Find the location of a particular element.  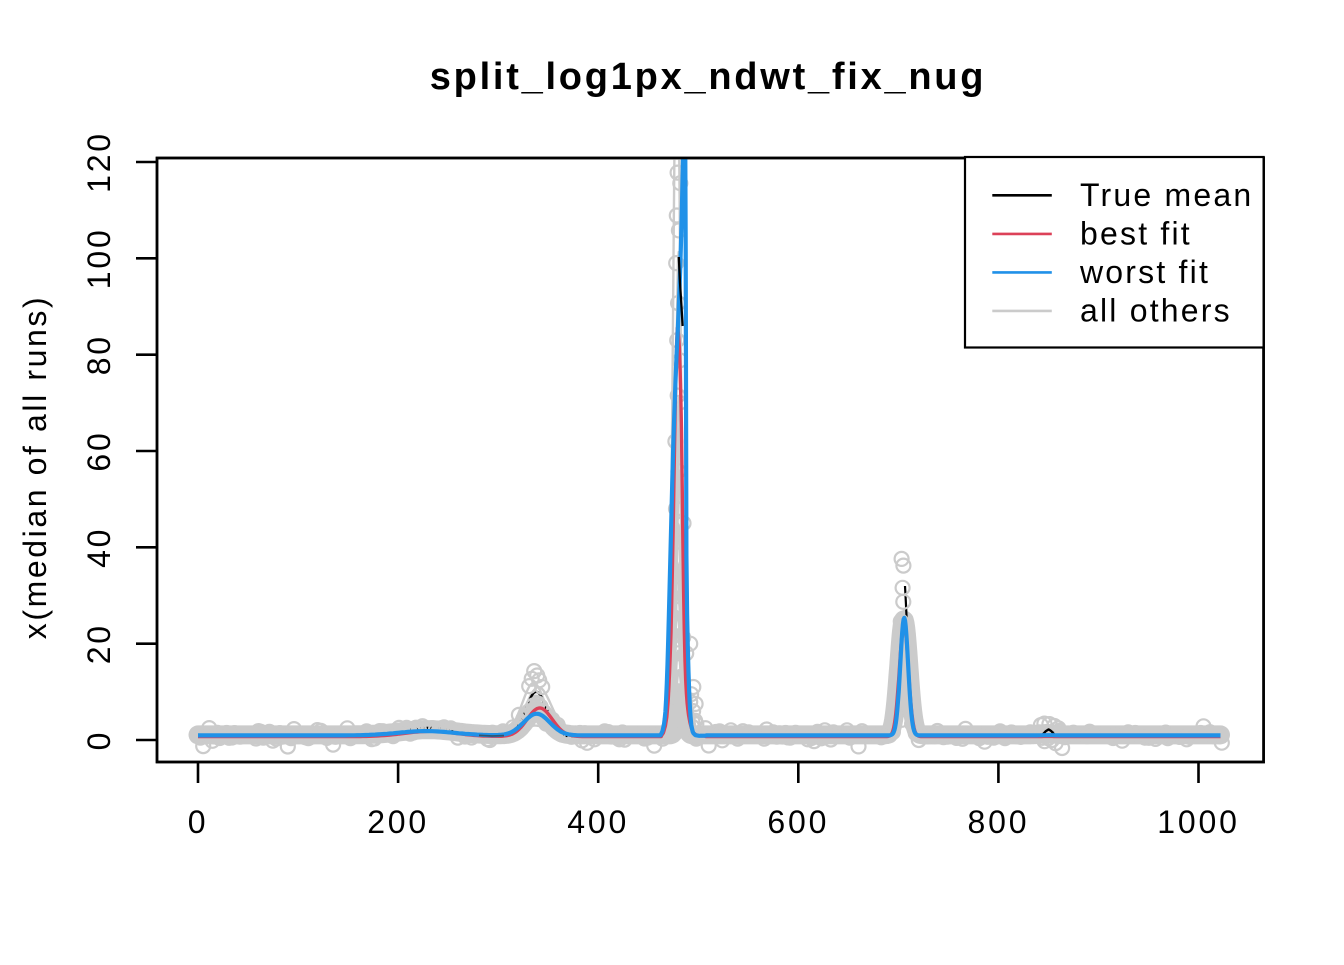

svg-text: 80 is located at coordinates (99, 354).